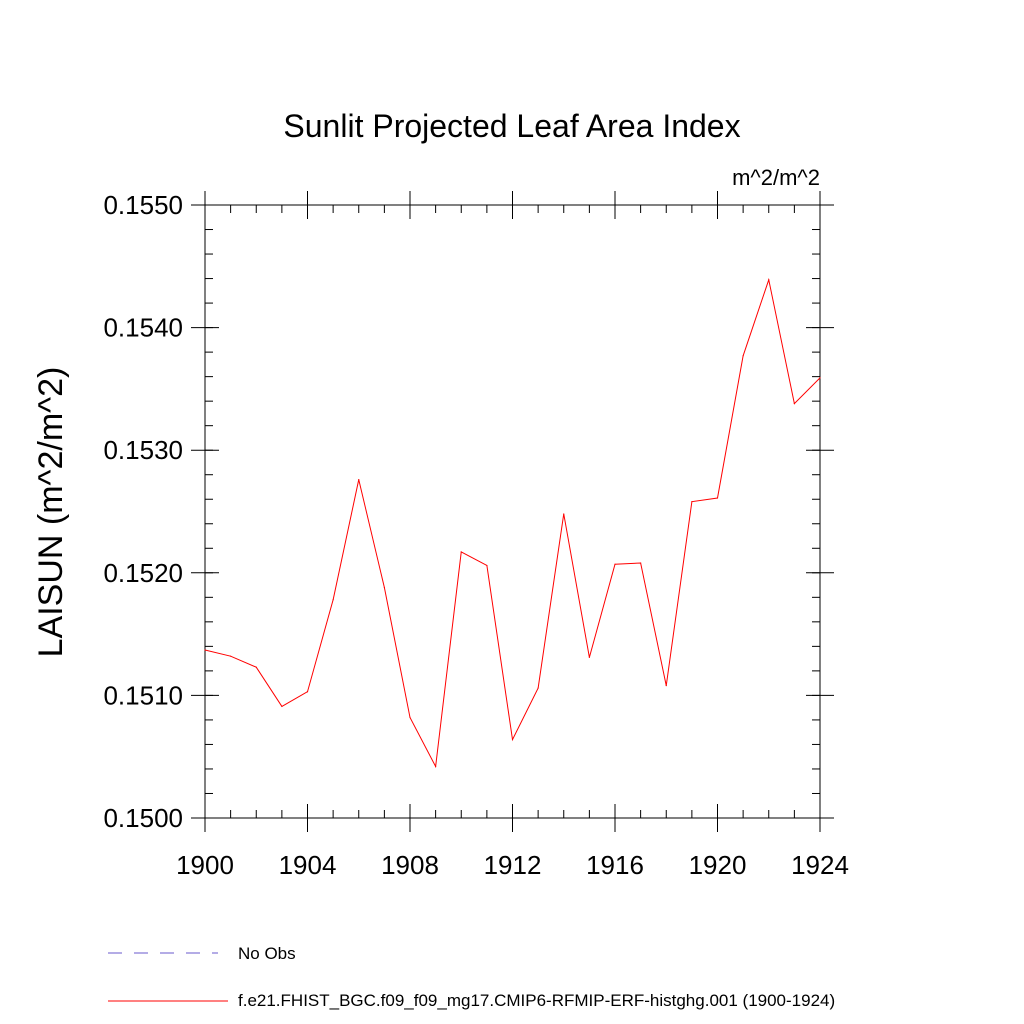 This screenshot has width=1024, height=1024. Describe the element at coordinates (143, 328) in the screenshot. I see `y-tick-label: 0.1540` at that location.